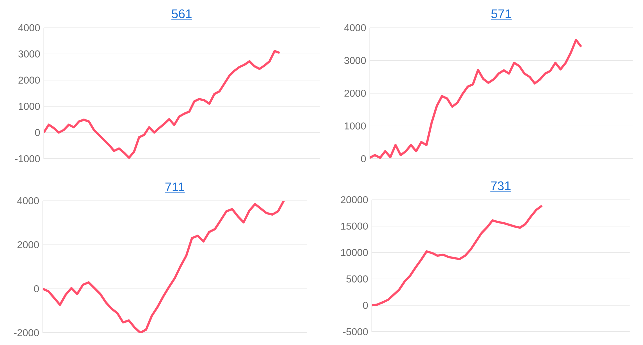 This screenshot has width=643, height=345. What do you see at coordinates (175, 187) in the screenshot?
I see `chart-title: 711` at bounding box center [175, 187].